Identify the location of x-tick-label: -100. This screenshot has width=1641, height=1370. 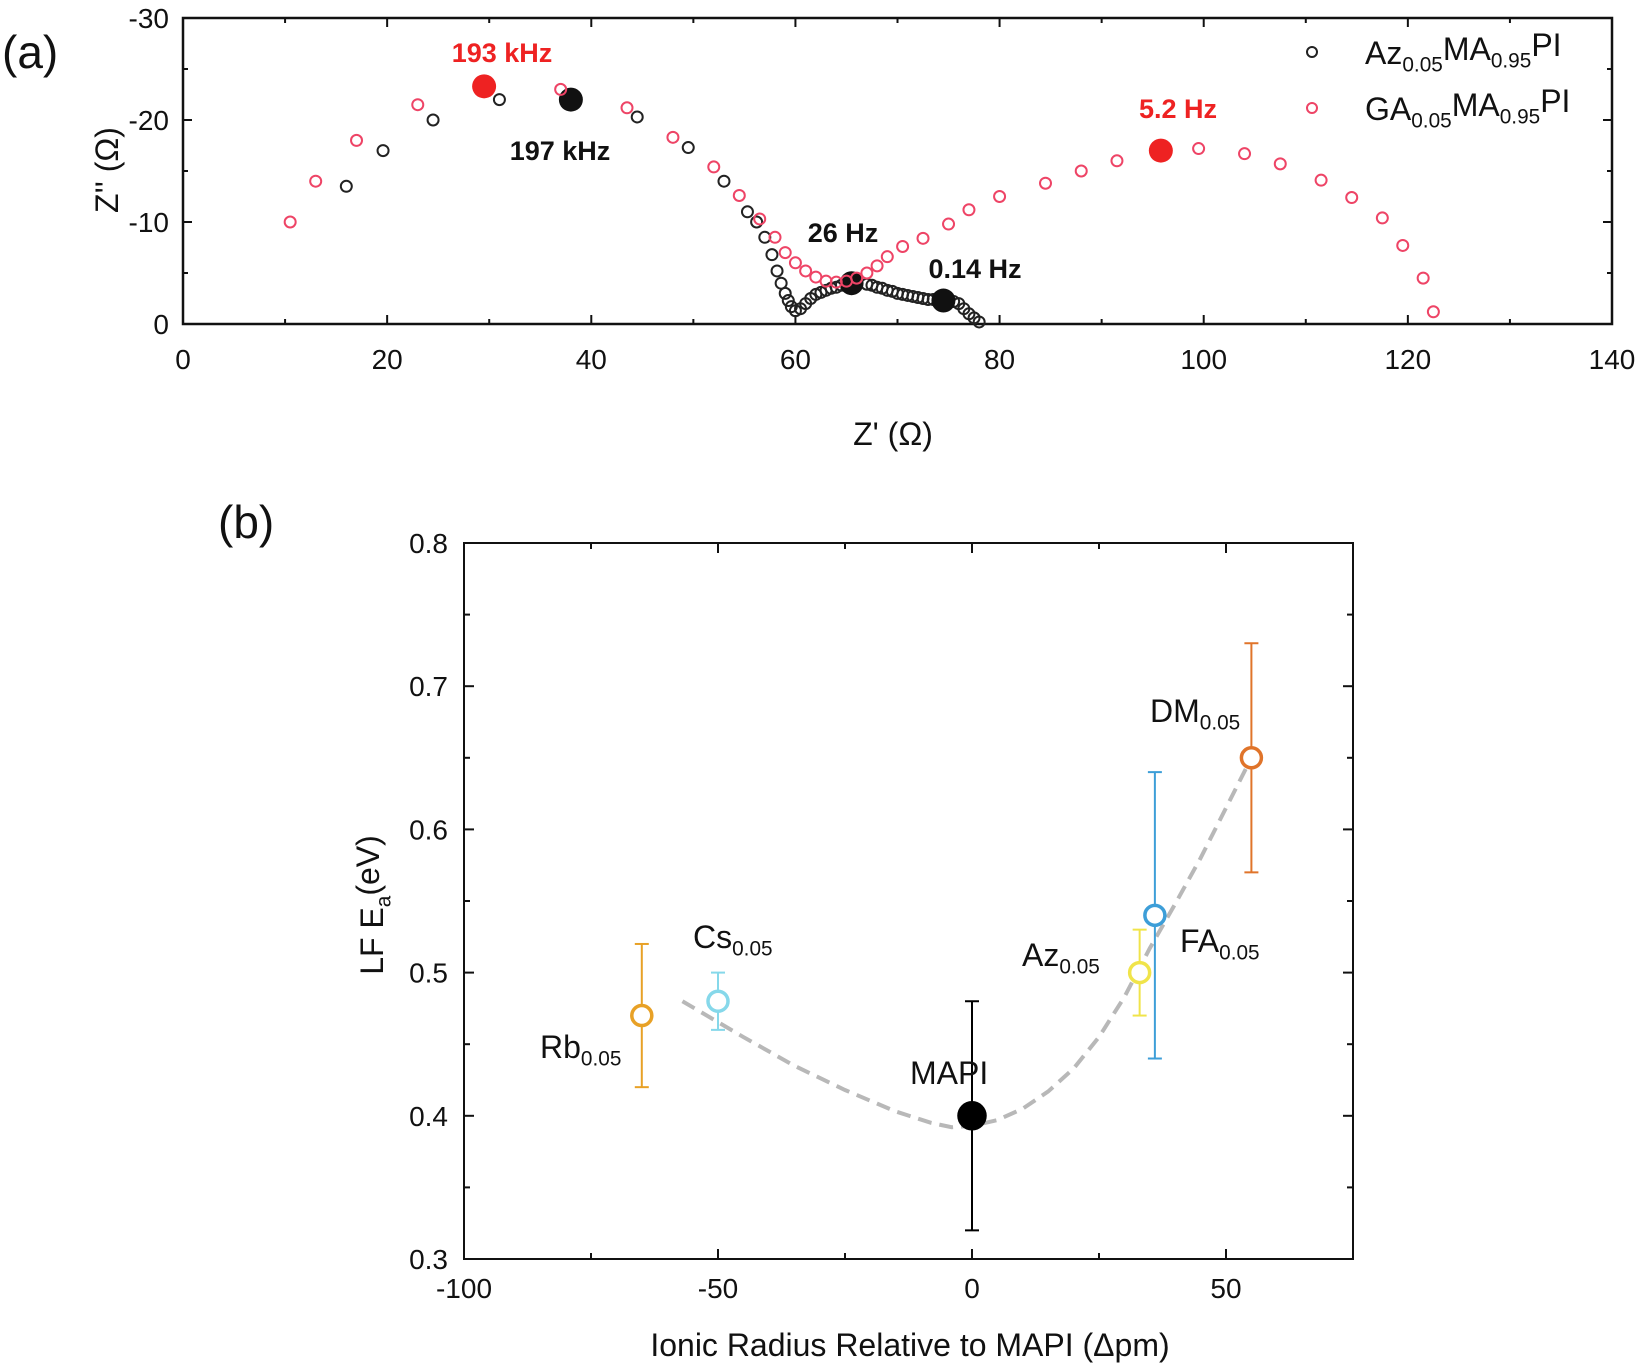
(464, 1288).